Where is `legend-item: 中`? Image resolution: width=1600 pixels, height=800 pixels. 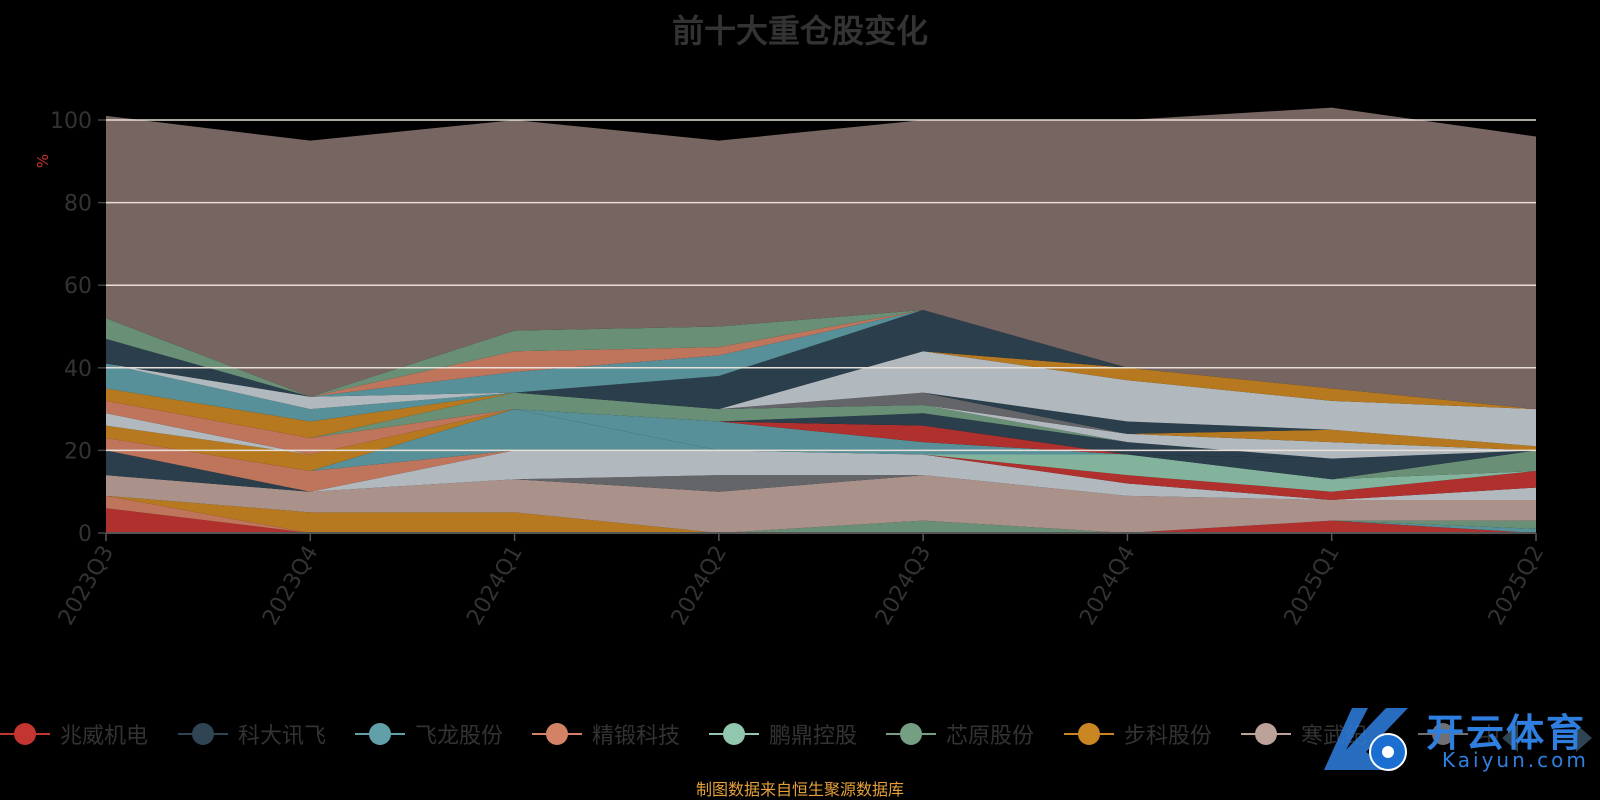
legend-item: 中 is located at coordinates (1459, 734).